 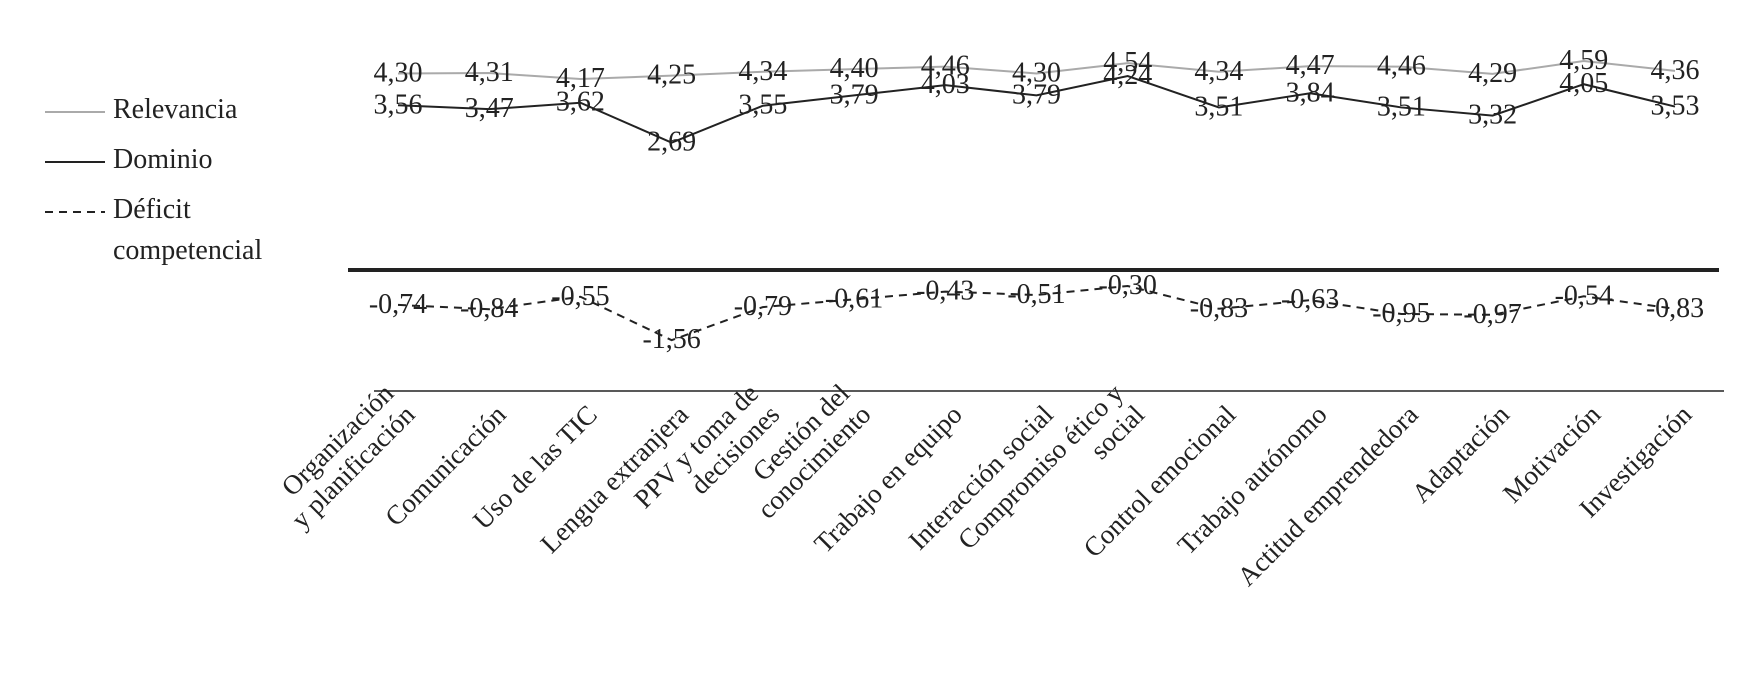 I want to click on data-label: 3,47, so click(x=489, y=109).